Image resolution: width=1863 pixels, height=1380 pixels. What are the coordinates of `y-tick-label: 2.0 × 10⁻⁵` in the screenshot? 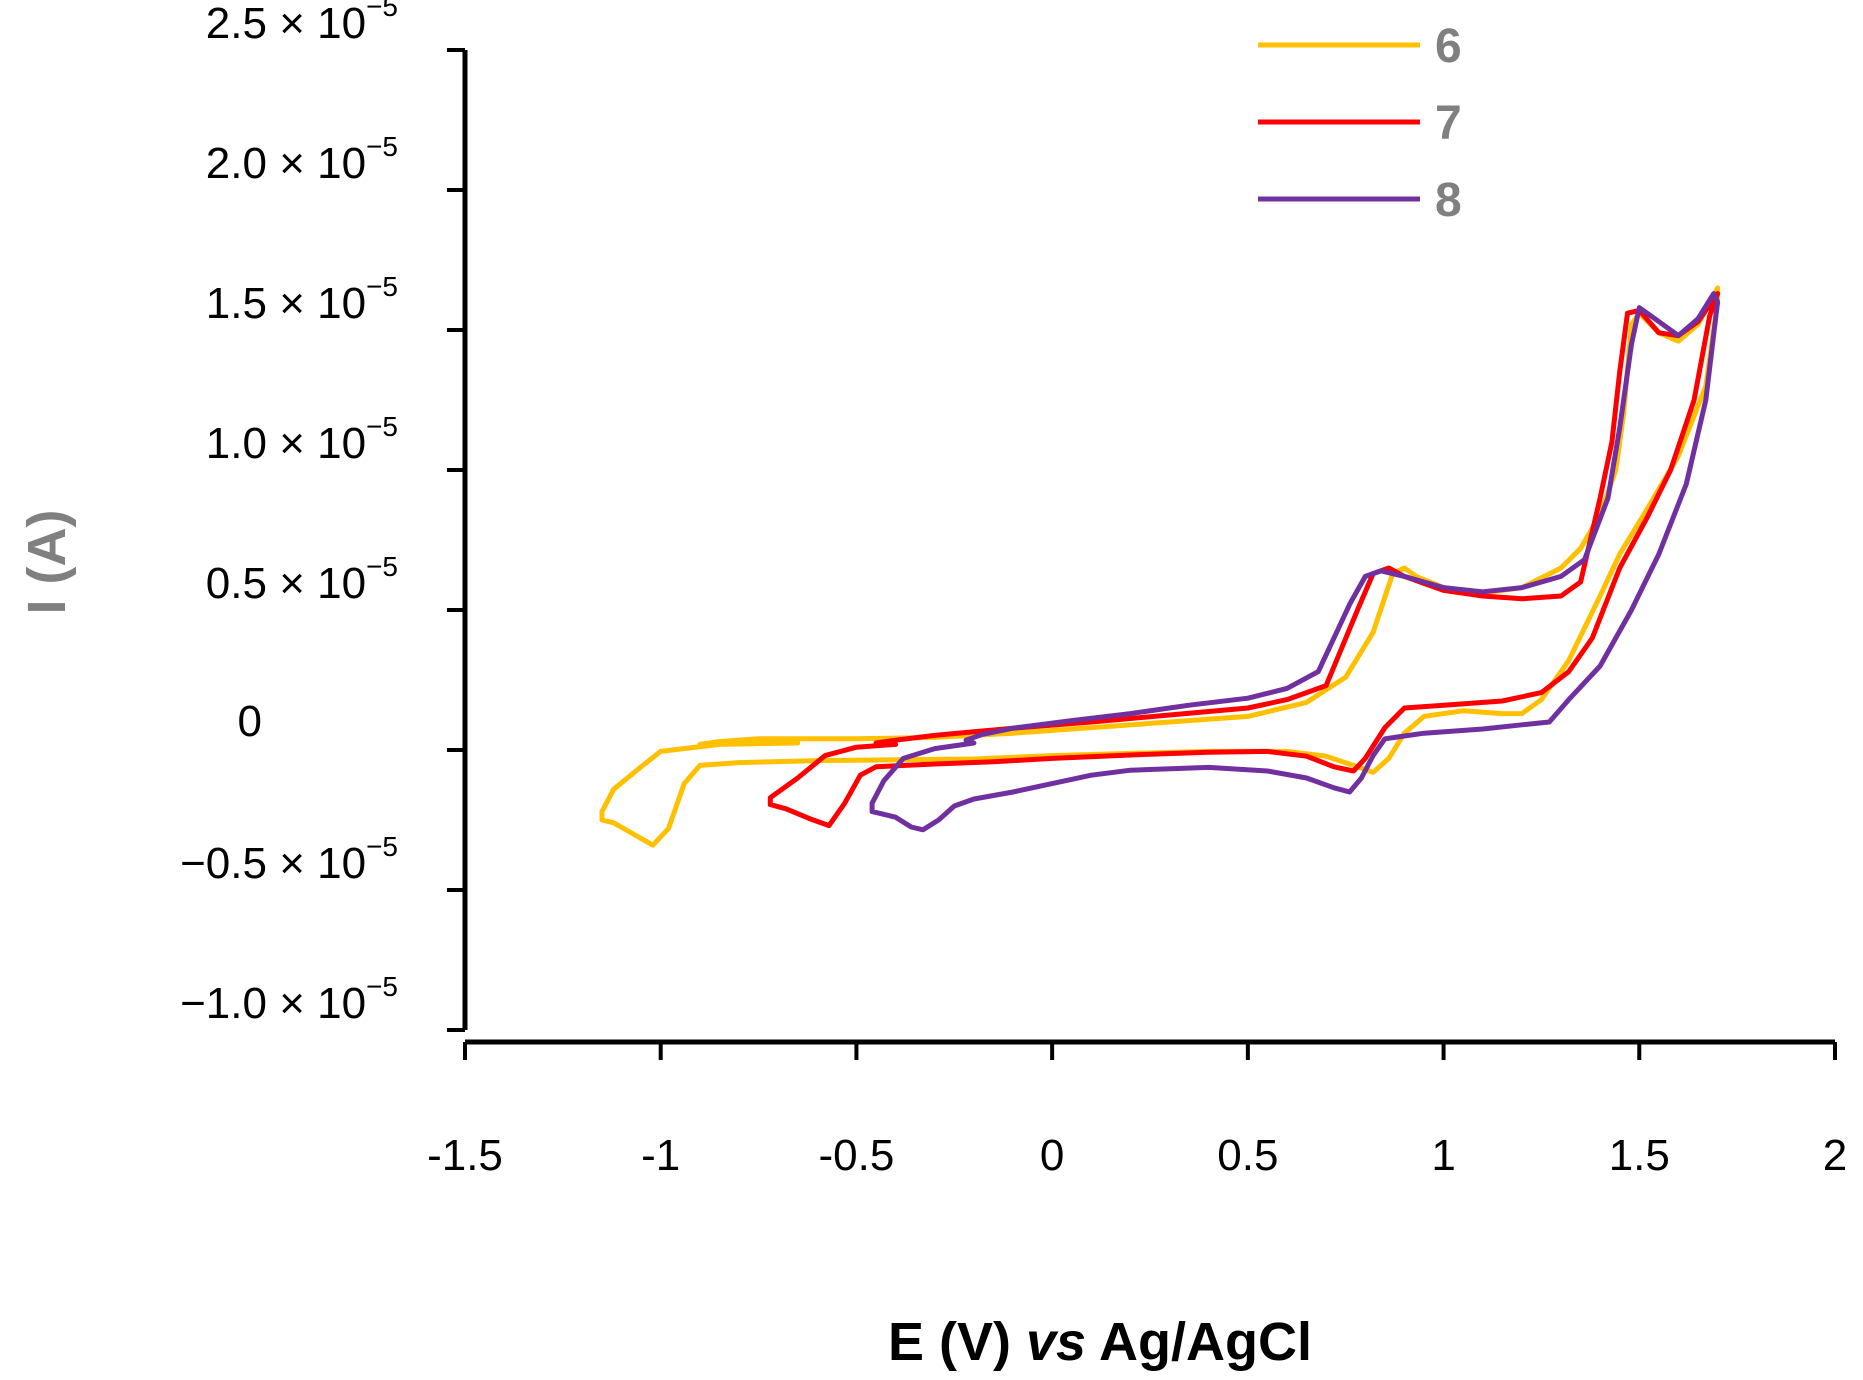 It's located at (302, 159).